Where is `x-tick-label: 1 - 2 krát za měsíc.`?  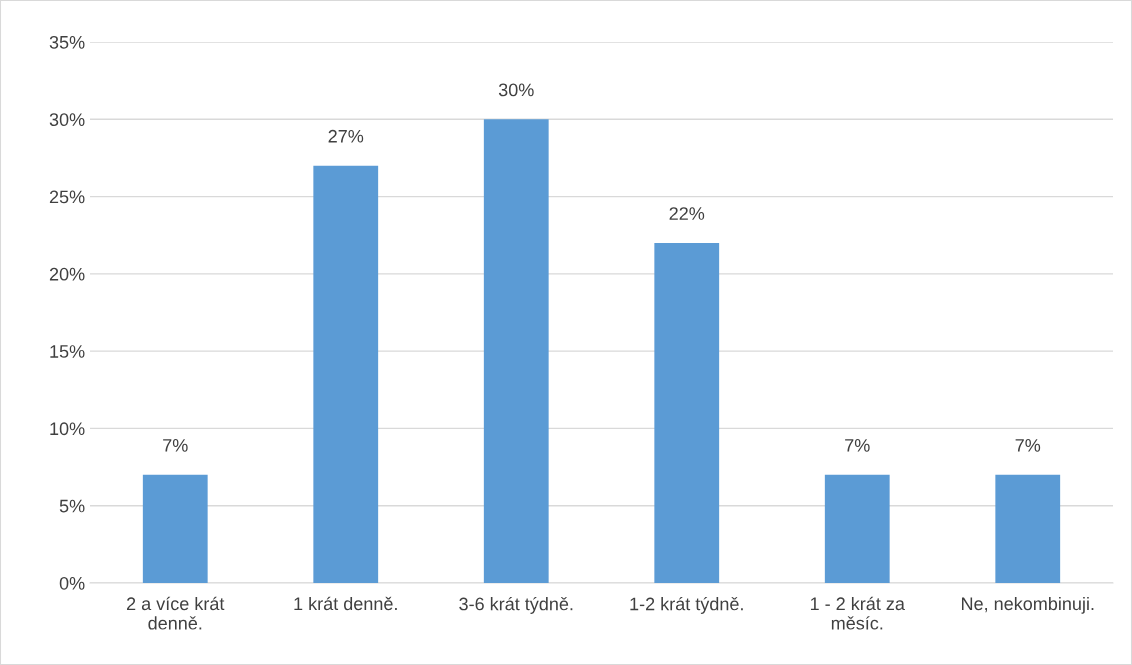
x-tick-label: 1 - 2 krát za měsíc. is located at coordinates (857, 613).